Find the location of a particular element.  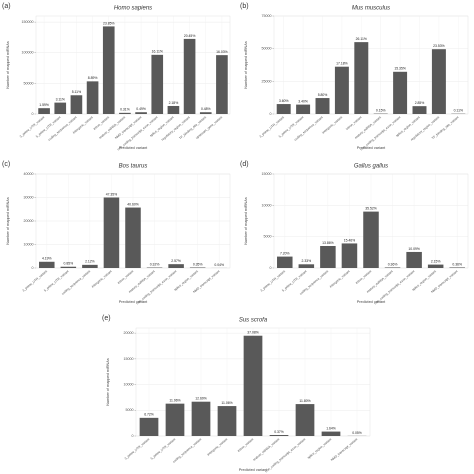

bar-annotation: 0.85% is located at coordinates (69, 264).